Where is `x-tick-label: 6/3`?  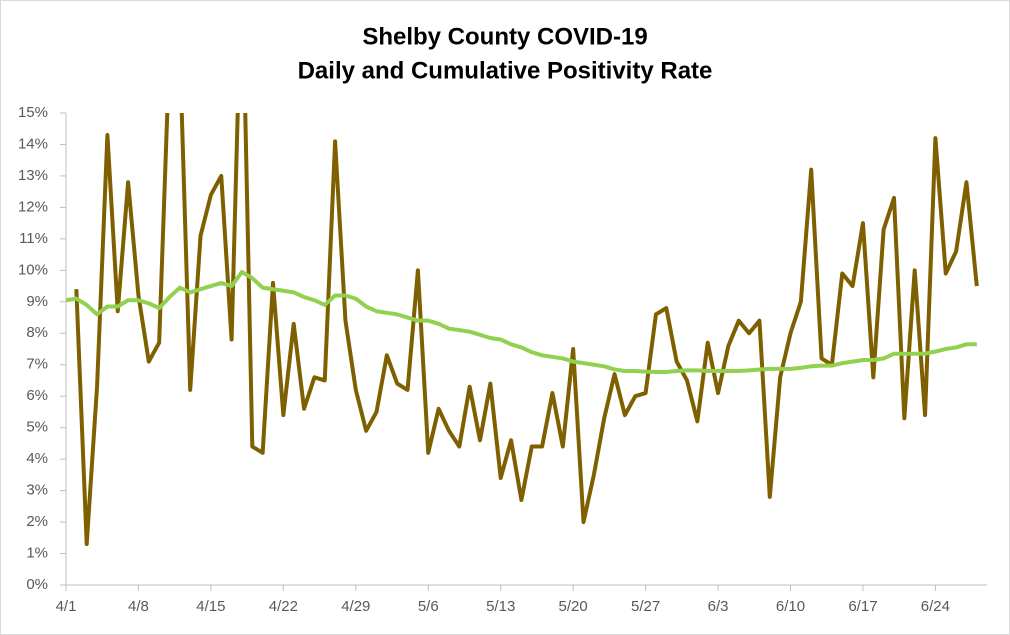
x-tick-label: 6/3 is located at coordinates (718, 606).